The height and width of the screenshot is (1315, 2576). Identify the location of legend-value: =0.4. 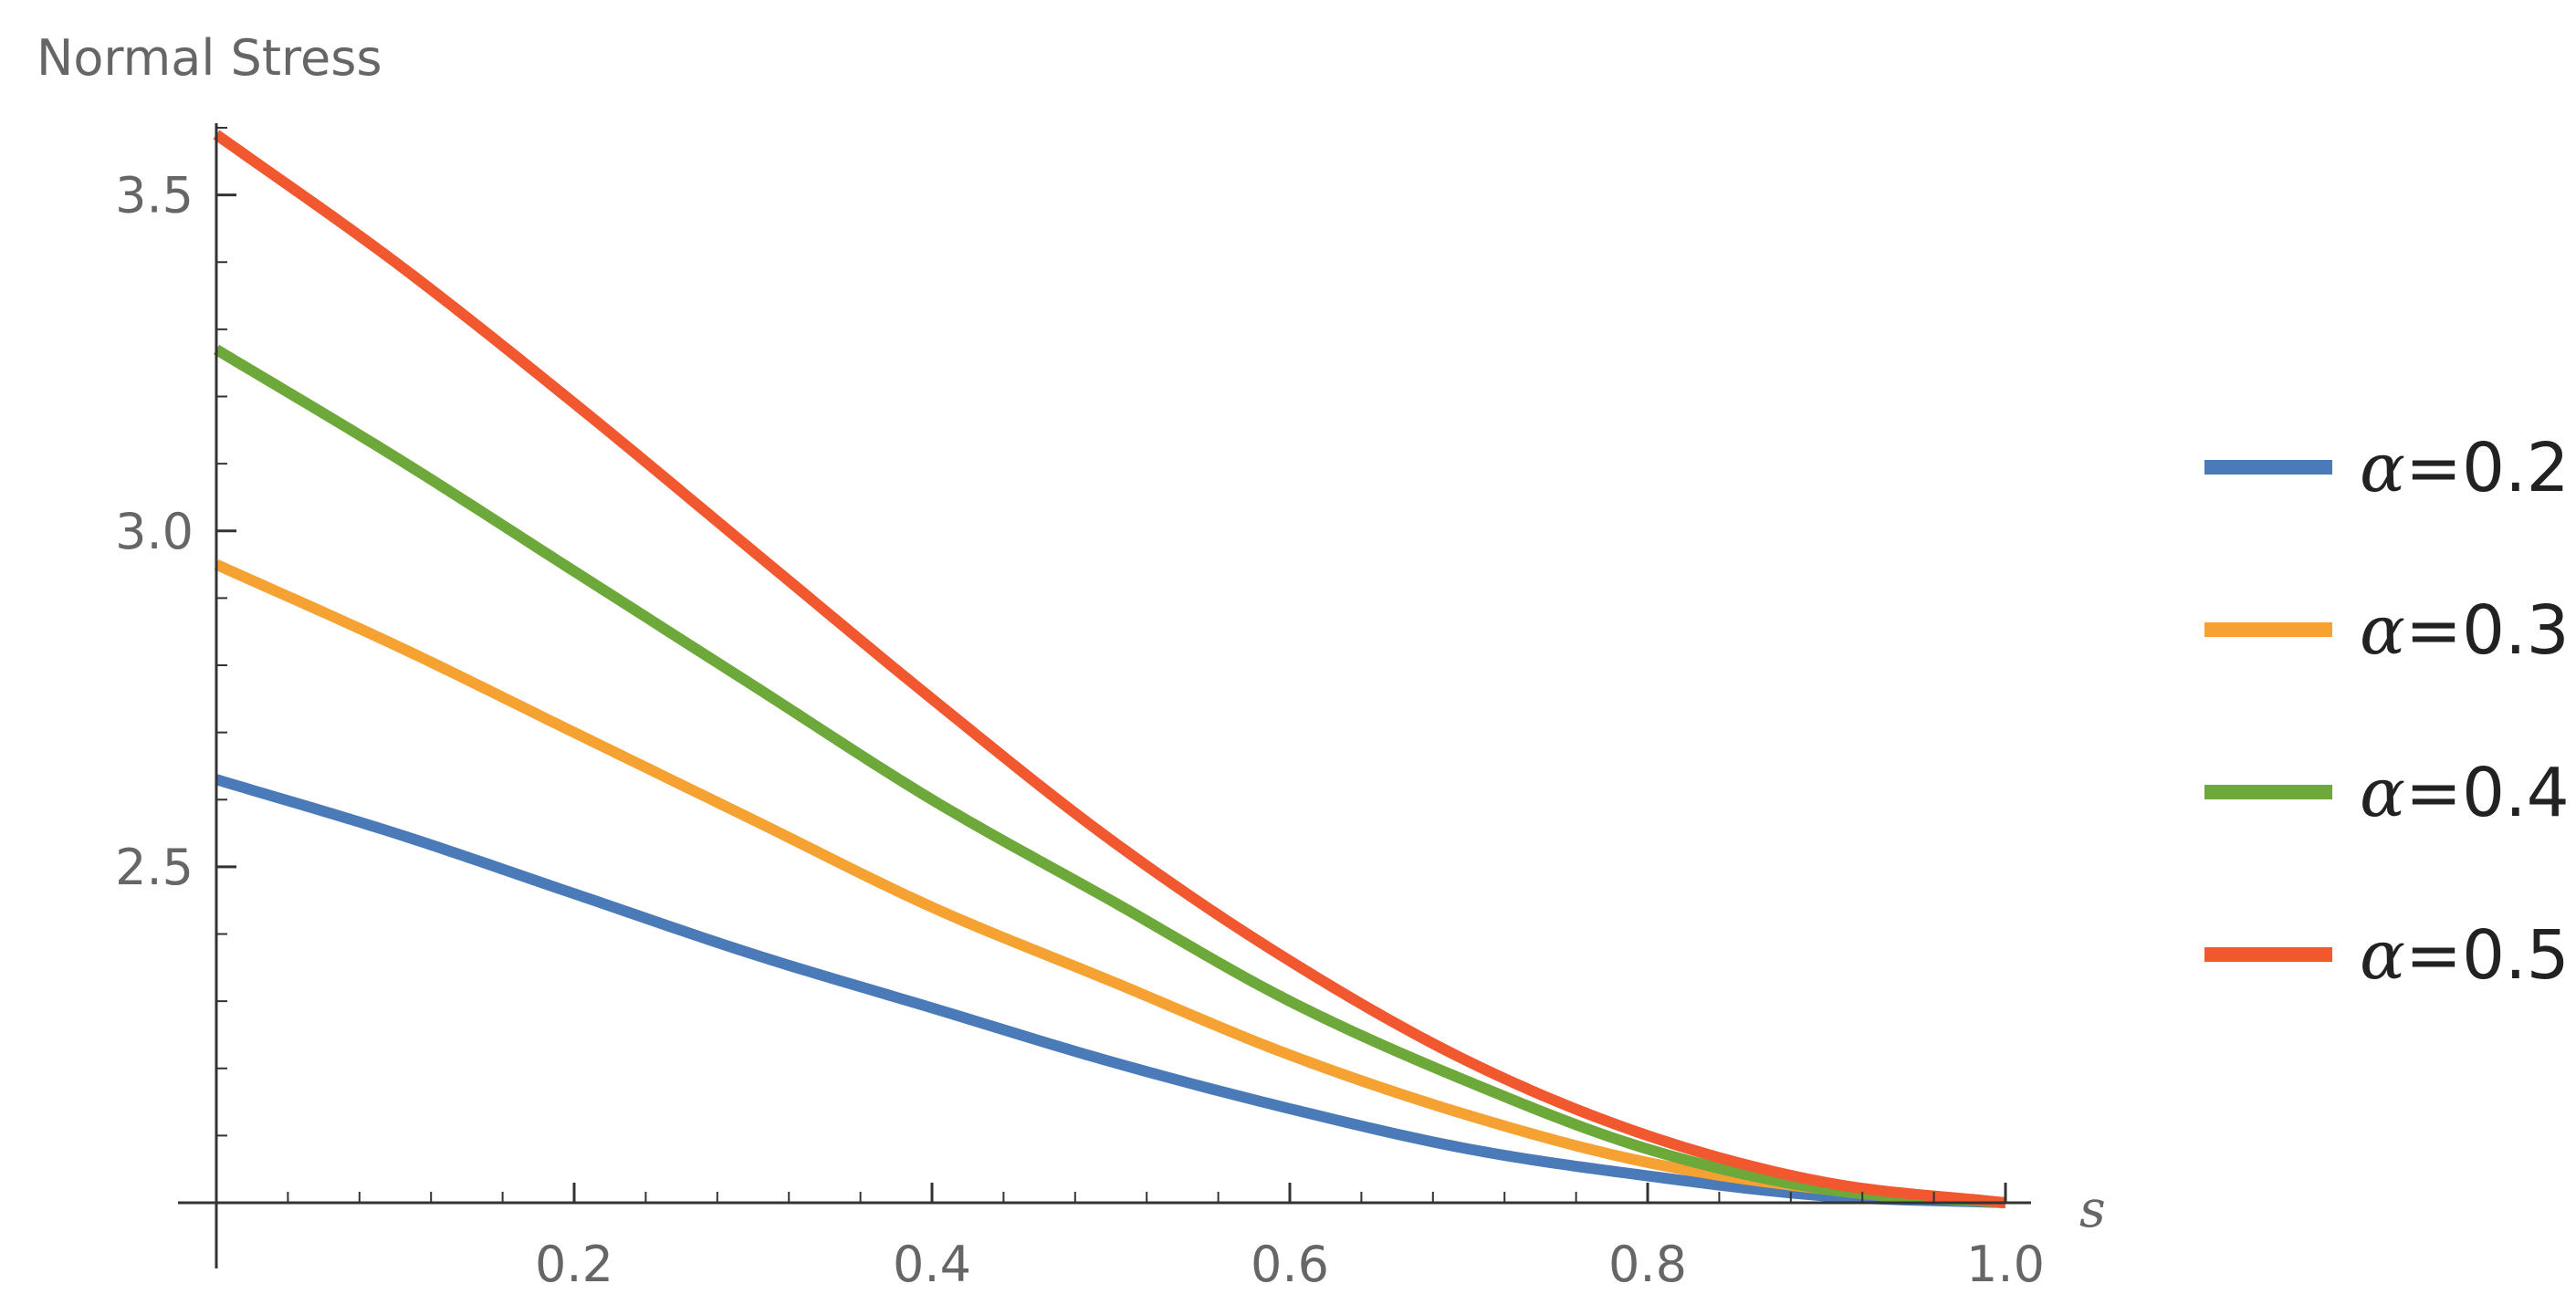
(2488, 793).